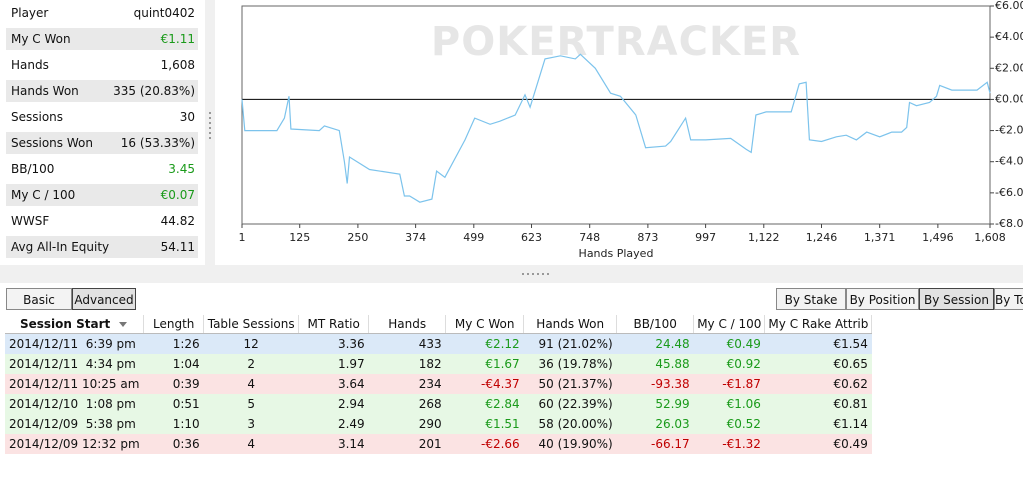 The width and height of the screenshot is (1023, 480). I want to click on y-tick-label: €6.00, so click(1009, 6).